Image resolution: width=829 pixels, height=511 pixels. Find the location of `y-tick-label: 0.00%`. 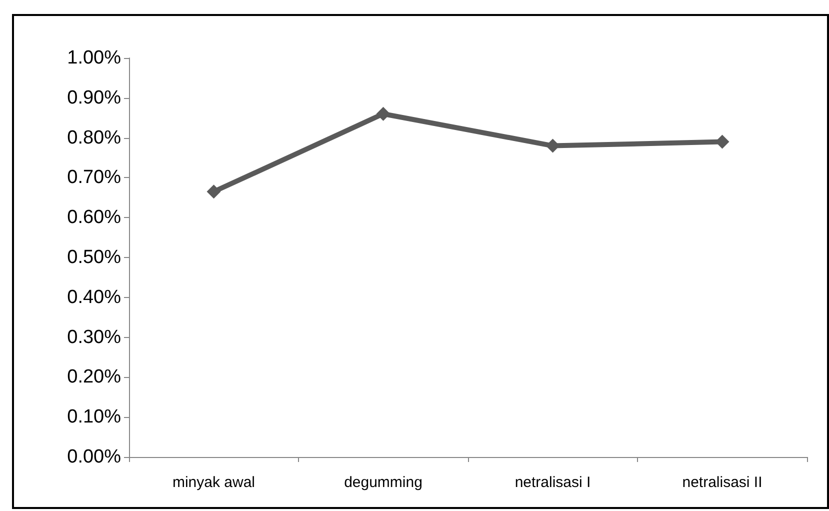

y-tick-label: 0.00% is located at coordinates (94, 457).